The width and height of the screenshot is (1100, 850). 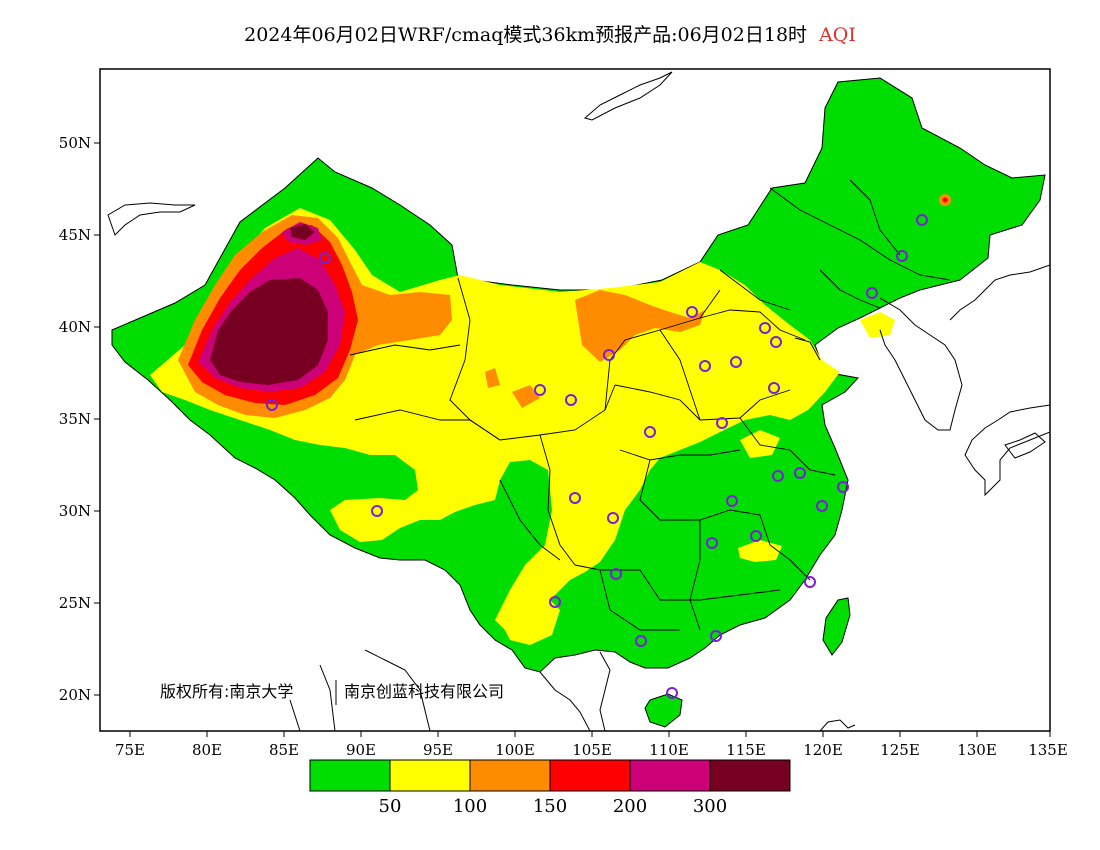 I want to click on copyright-partner: 南京创蓝科技有限公司, so click(x=424, y=691).